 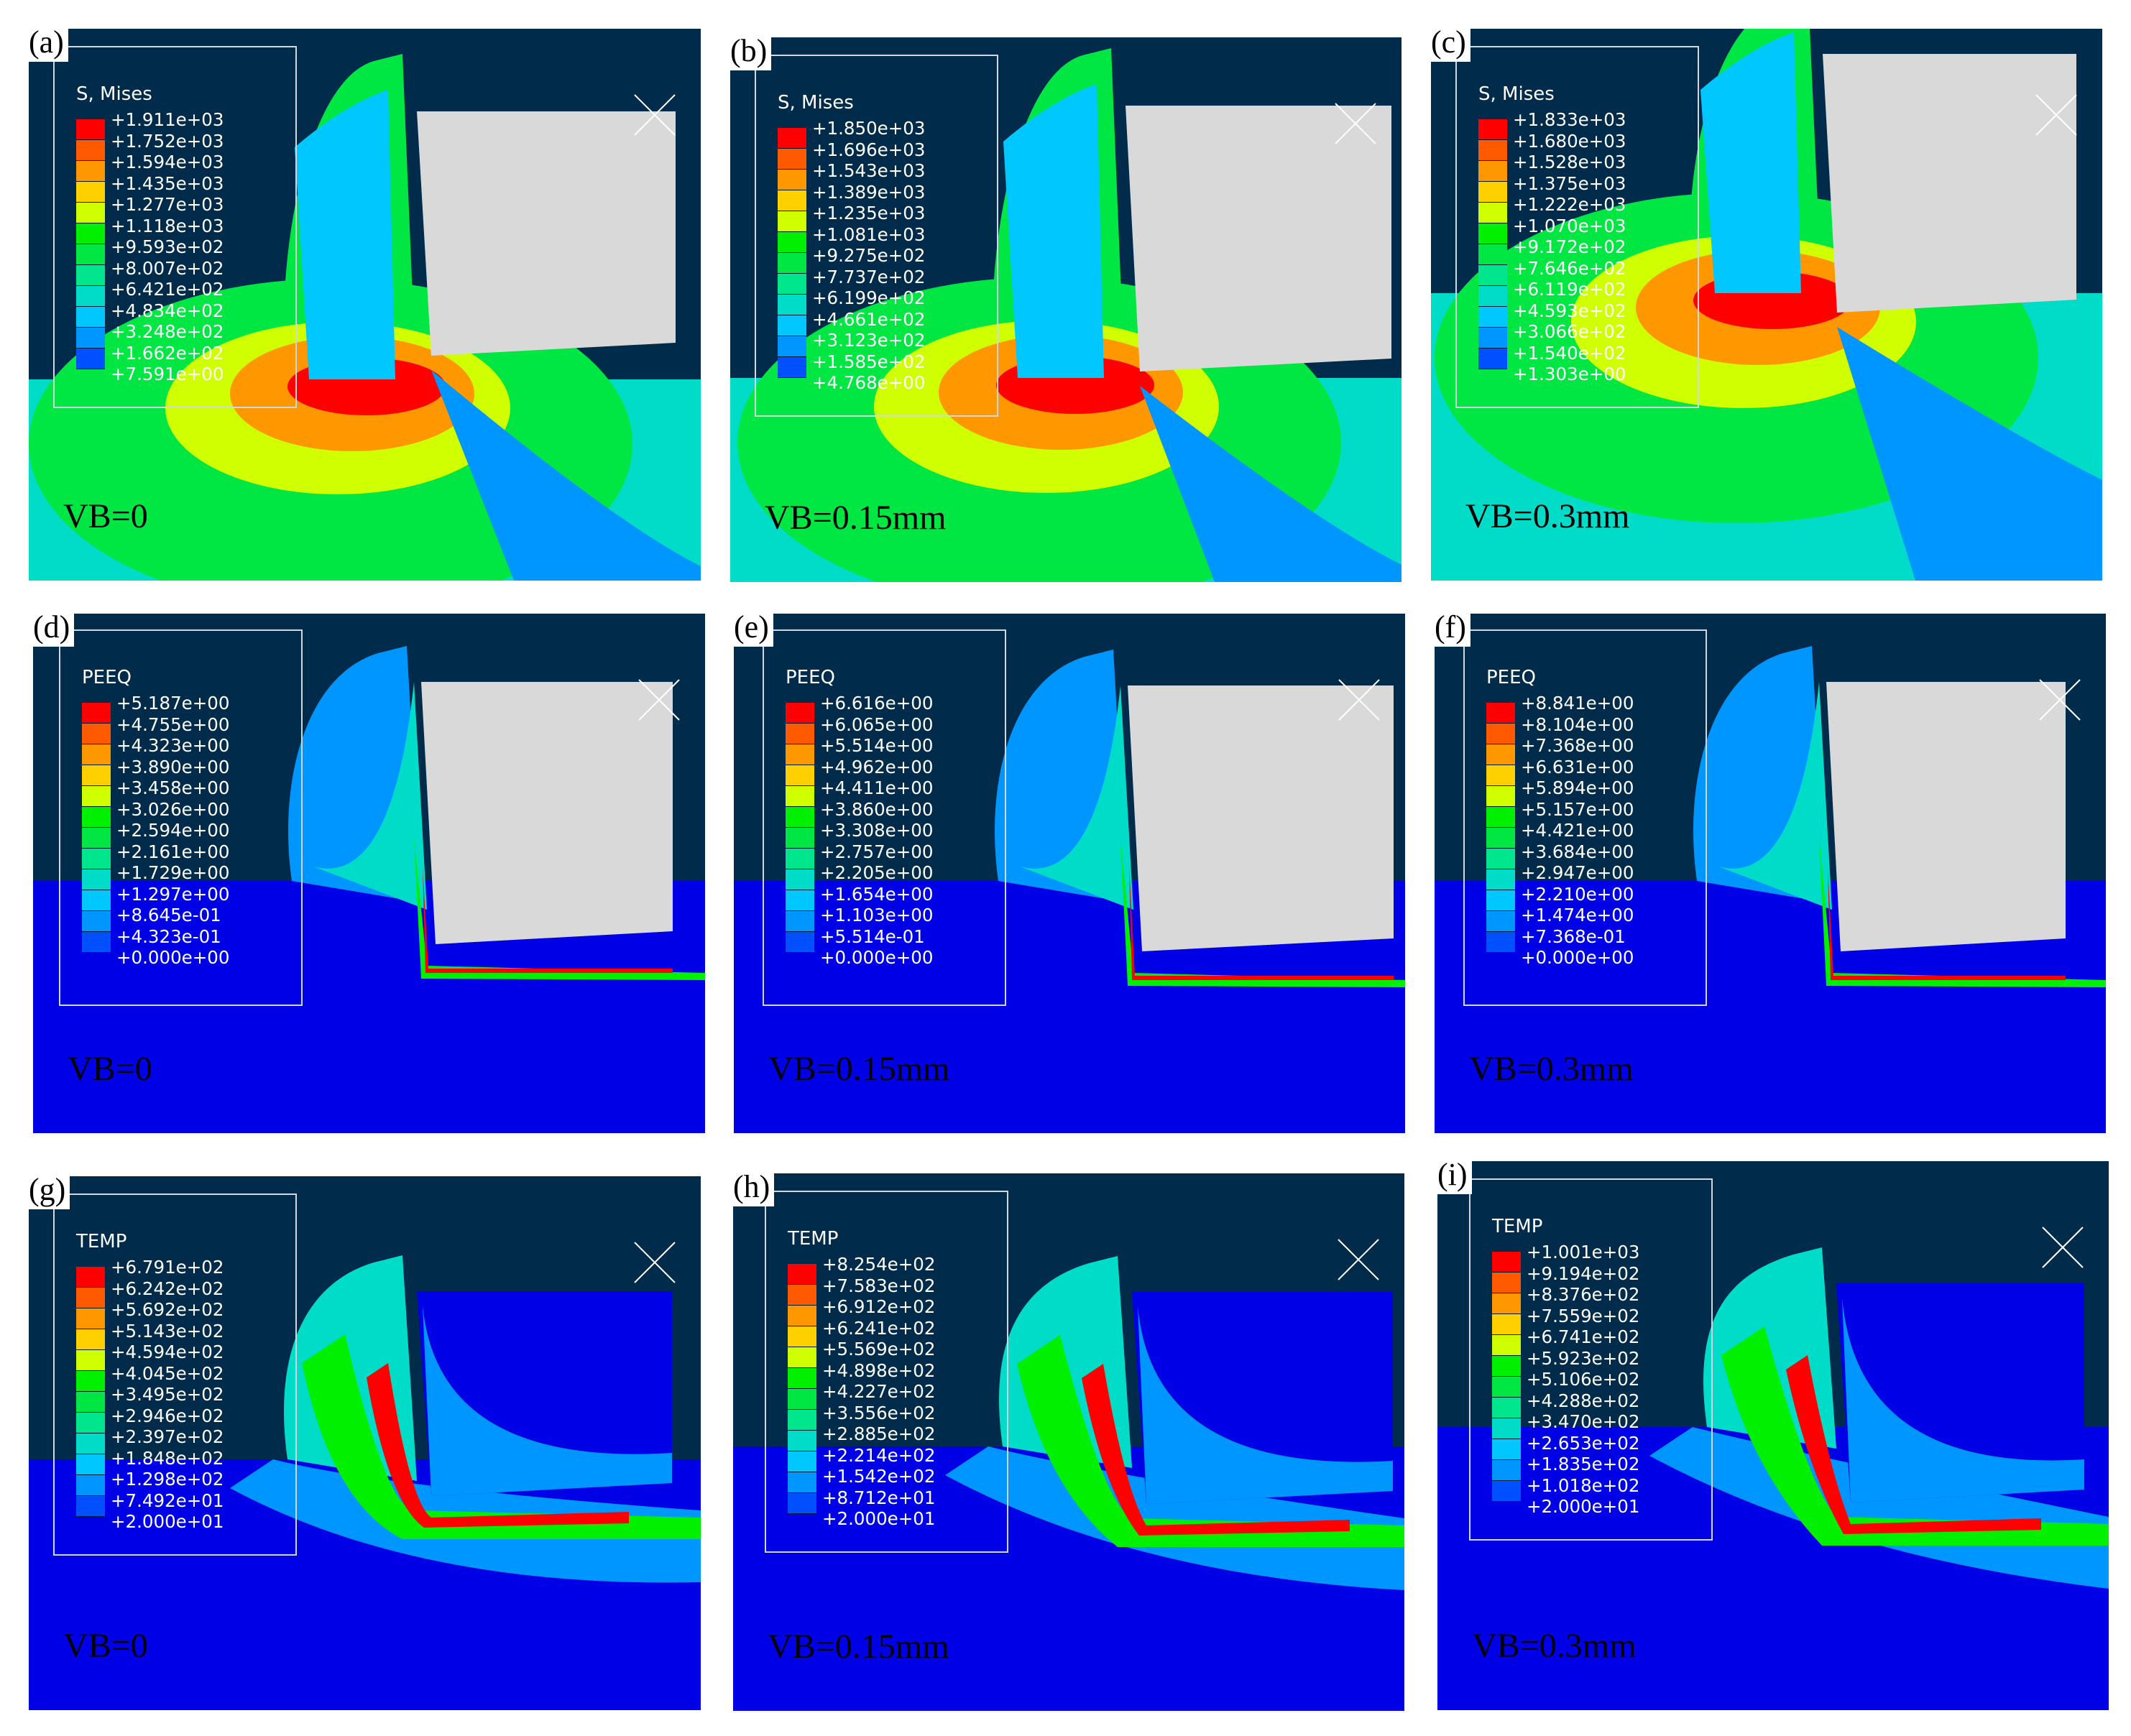 What do you see at coordinates (501, 1436) in the screenshot?
I see `temp-band` at bounding box center [501, 1436].